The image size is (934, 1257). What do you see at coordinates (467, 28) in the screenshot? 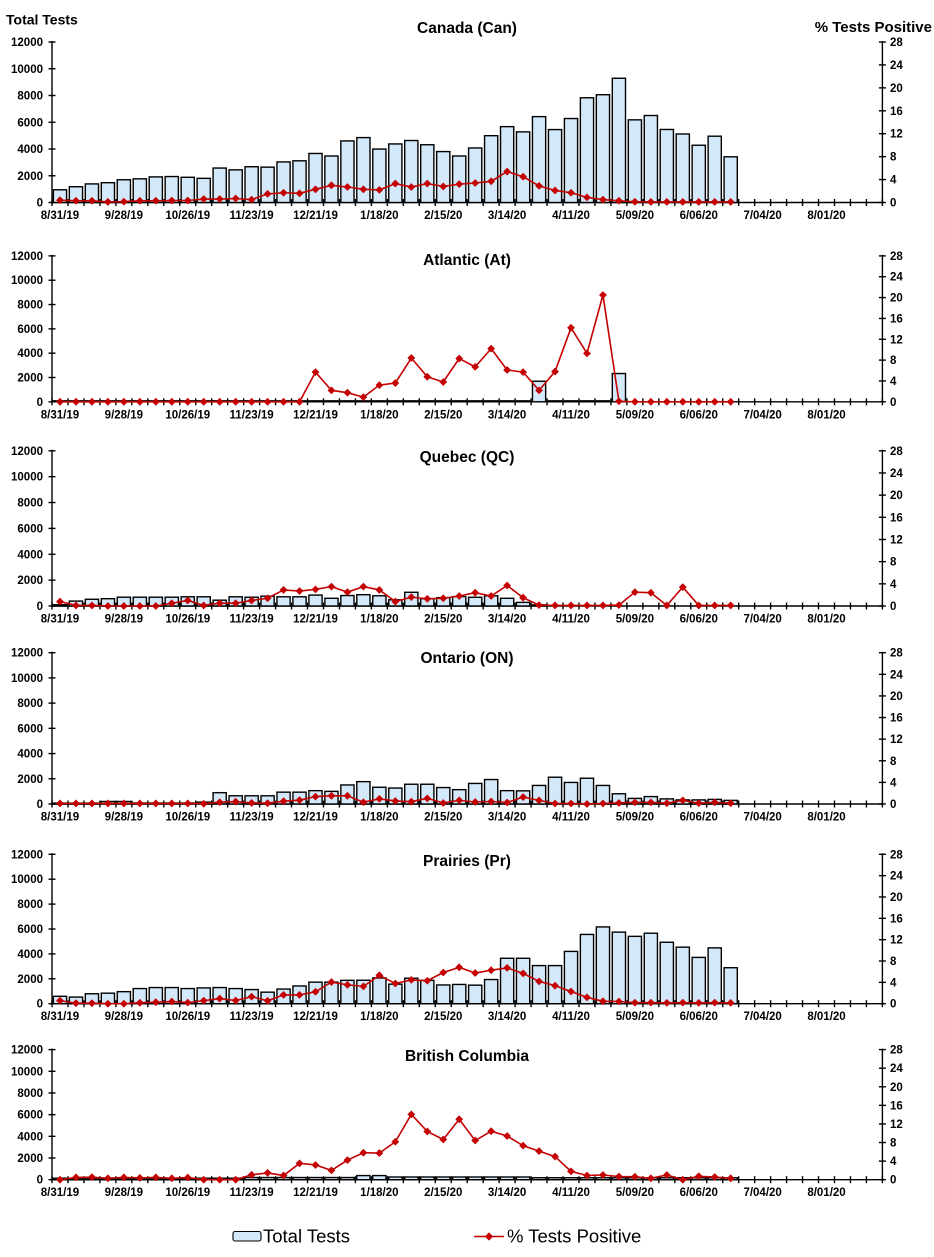
I see `svg-text: Canada (Can)` at bounding box center [467, 28].